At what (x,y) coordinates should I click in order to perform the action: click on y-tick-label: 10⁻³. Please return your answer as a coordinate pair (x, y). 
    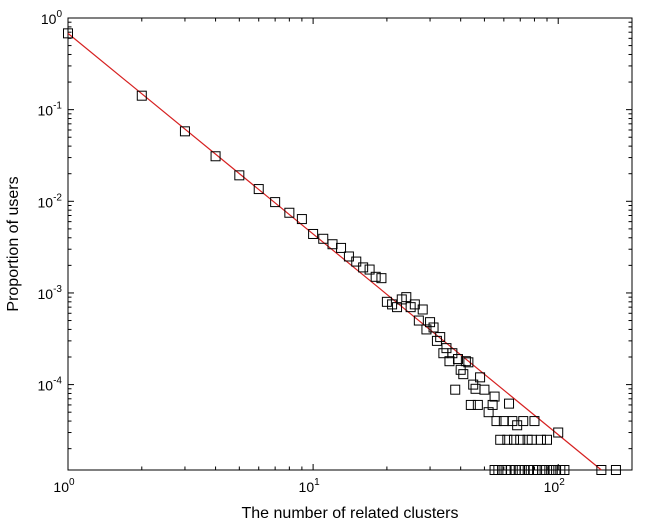
    Looking at the image, I should click on (50, 293).